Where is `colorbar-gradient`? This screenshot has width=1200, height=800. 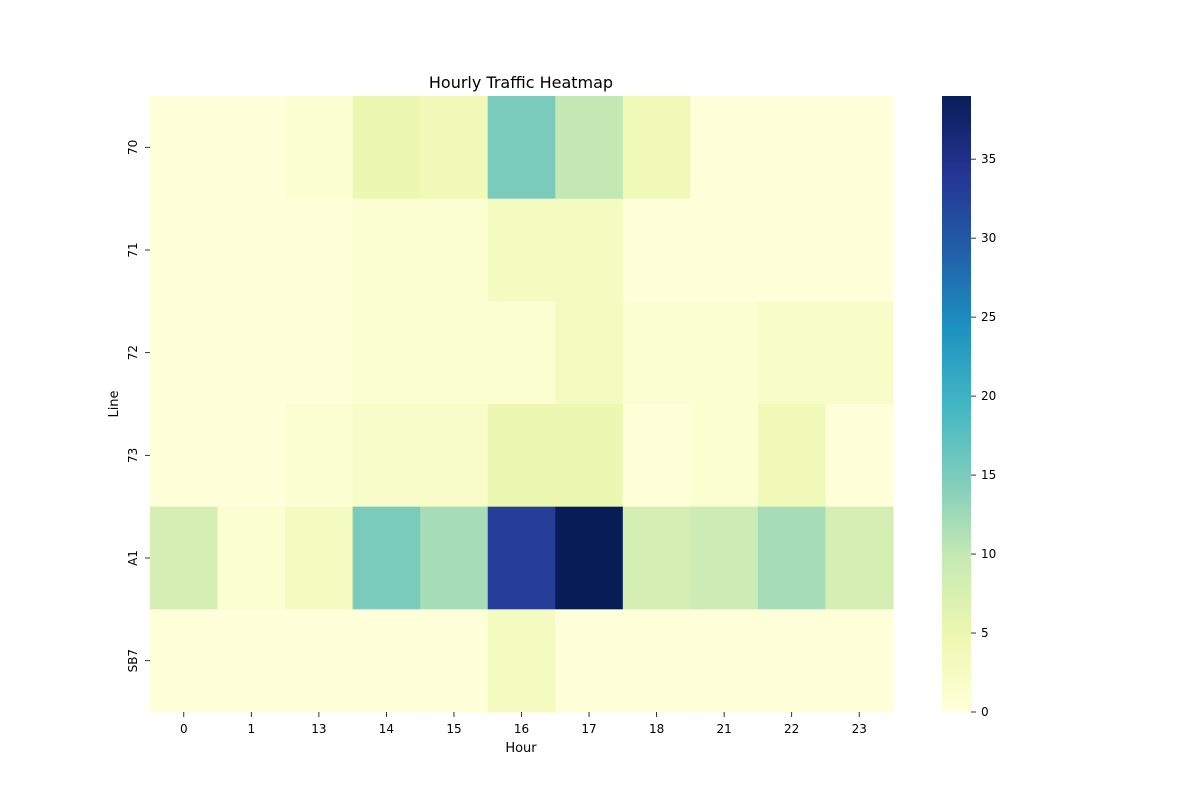 colorbar-gradient is located at coordinates (956, 404).